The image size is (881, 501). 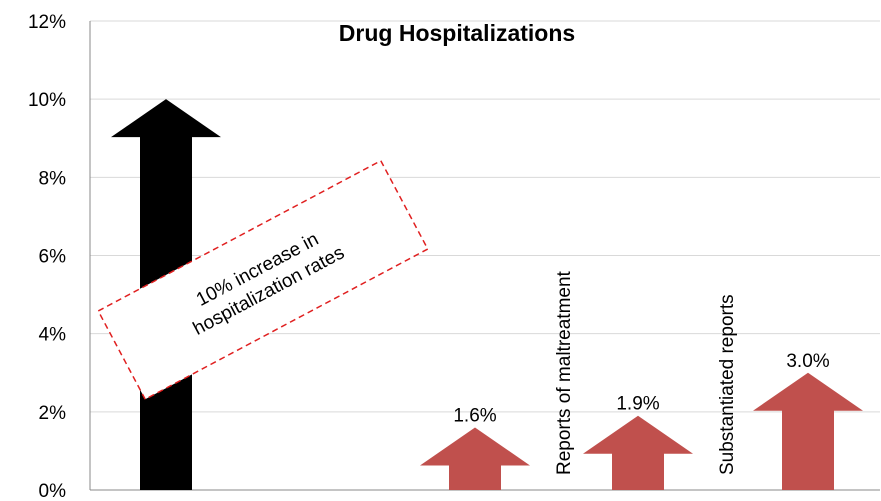 What do you see at coordinates (457, 33) in the screenshot?
I see `chart-title: Drug Hospitalizations` at bounding box center [457, 33].